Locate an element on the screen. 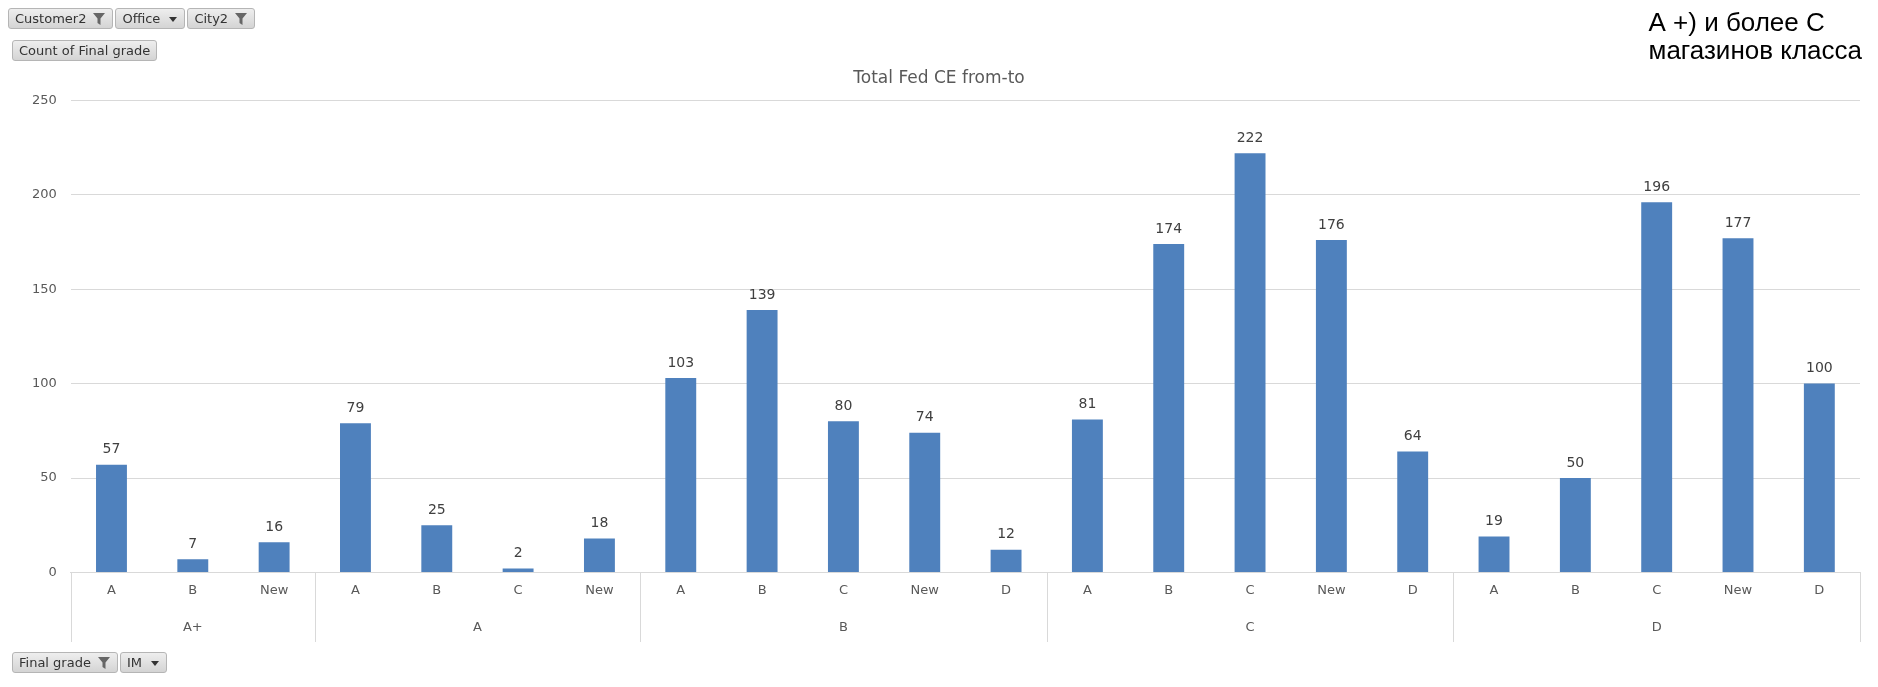 This screenshot has height=687, width=1878. data-label: 177 is located at coordinates (1738, 221).